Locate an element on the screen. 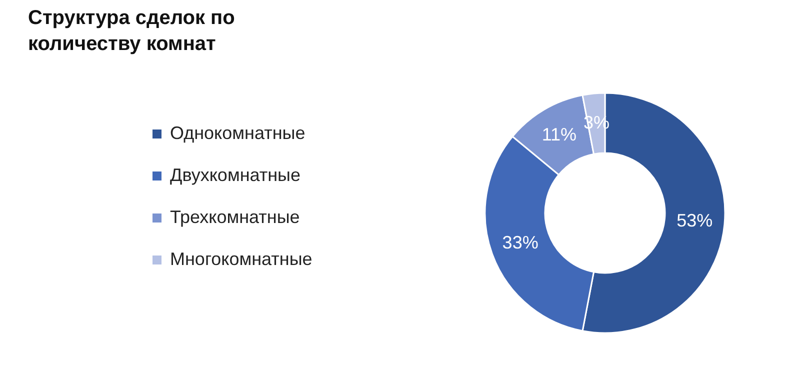  legend-label: Трехкомнатные is located at coordinates (235, 217).